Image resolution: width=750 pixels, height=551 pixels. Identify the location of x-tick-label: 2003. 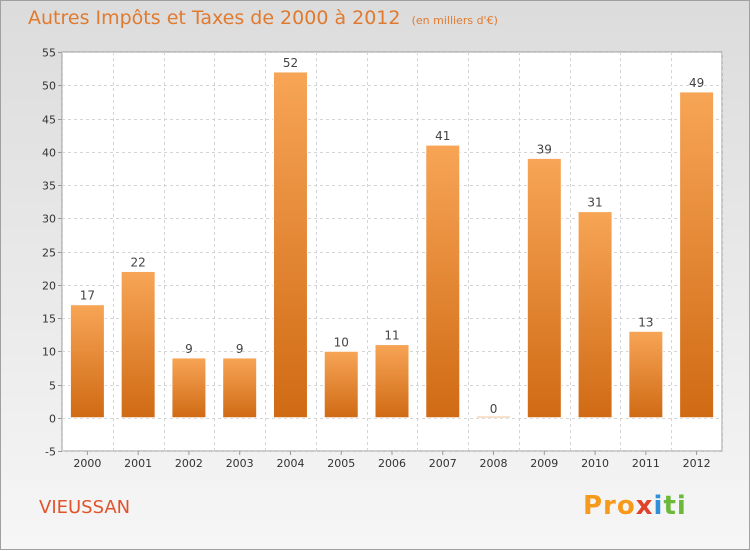
(240, 463).